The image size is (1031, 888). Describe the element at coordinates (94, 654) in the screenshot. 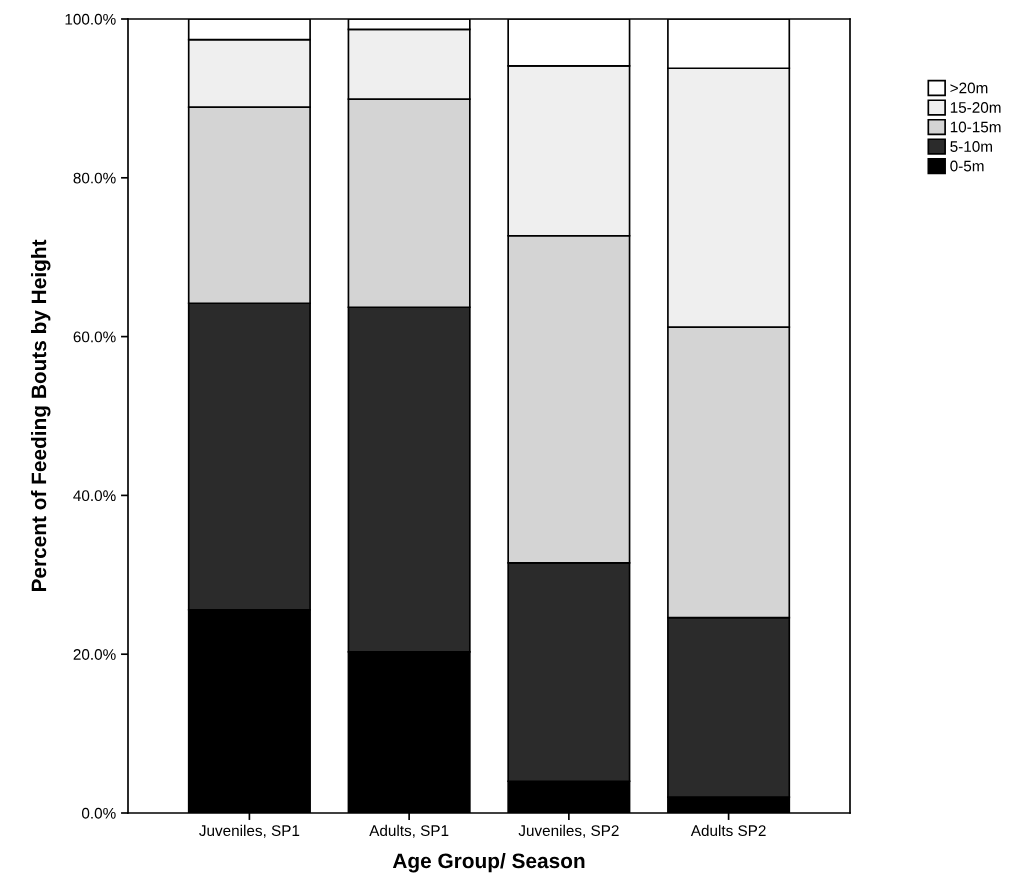

I see `y-tick-label: 20.0%` at that location.